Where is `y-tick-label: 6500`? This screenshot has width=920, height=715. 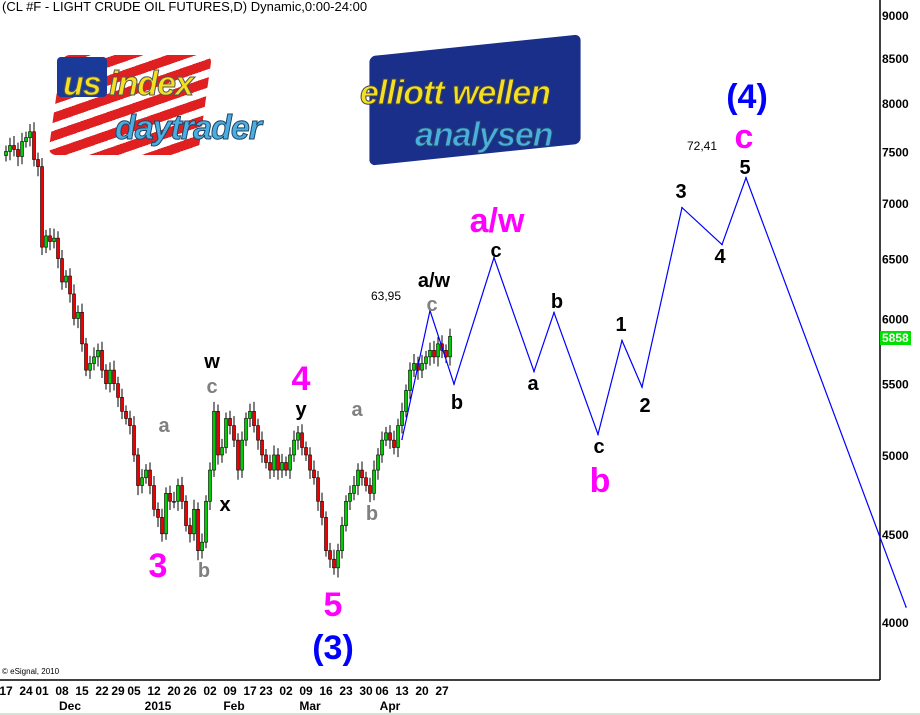
y-tick-label: 6500 is located at coordinates (895, 260).